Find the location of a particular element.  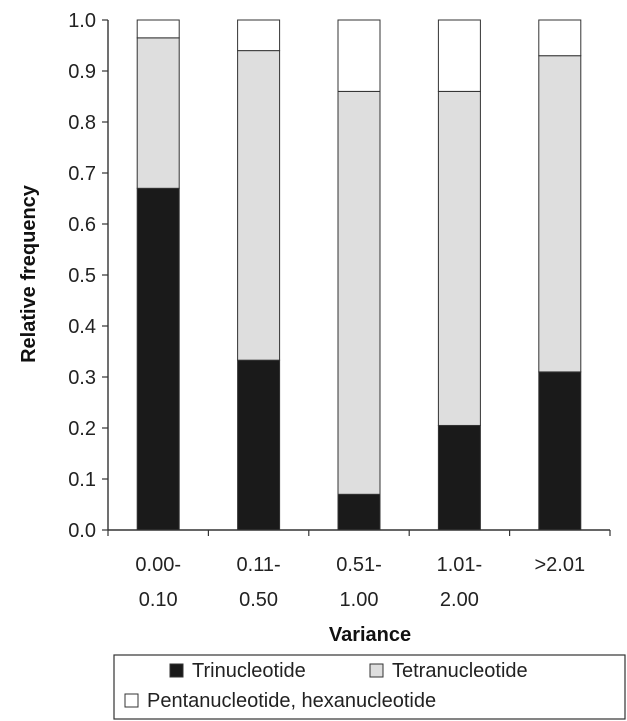

x-tick-label: >2.01 is located at coordinates (559, 565).